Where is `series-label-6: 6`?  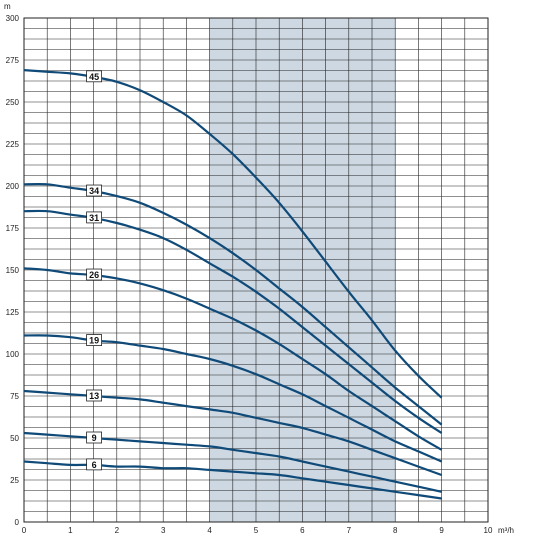 series-label-6: 6 is located at coordinates (94, 464).